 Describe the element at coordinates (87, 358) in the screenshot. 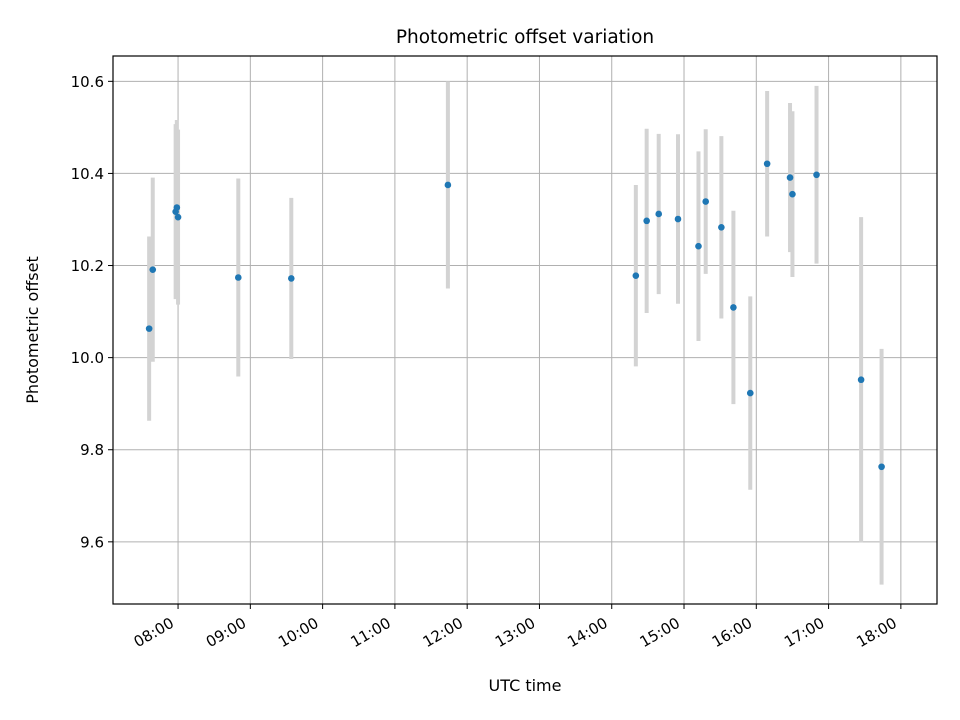

I see `y-tick-label: 10.0` at that location.